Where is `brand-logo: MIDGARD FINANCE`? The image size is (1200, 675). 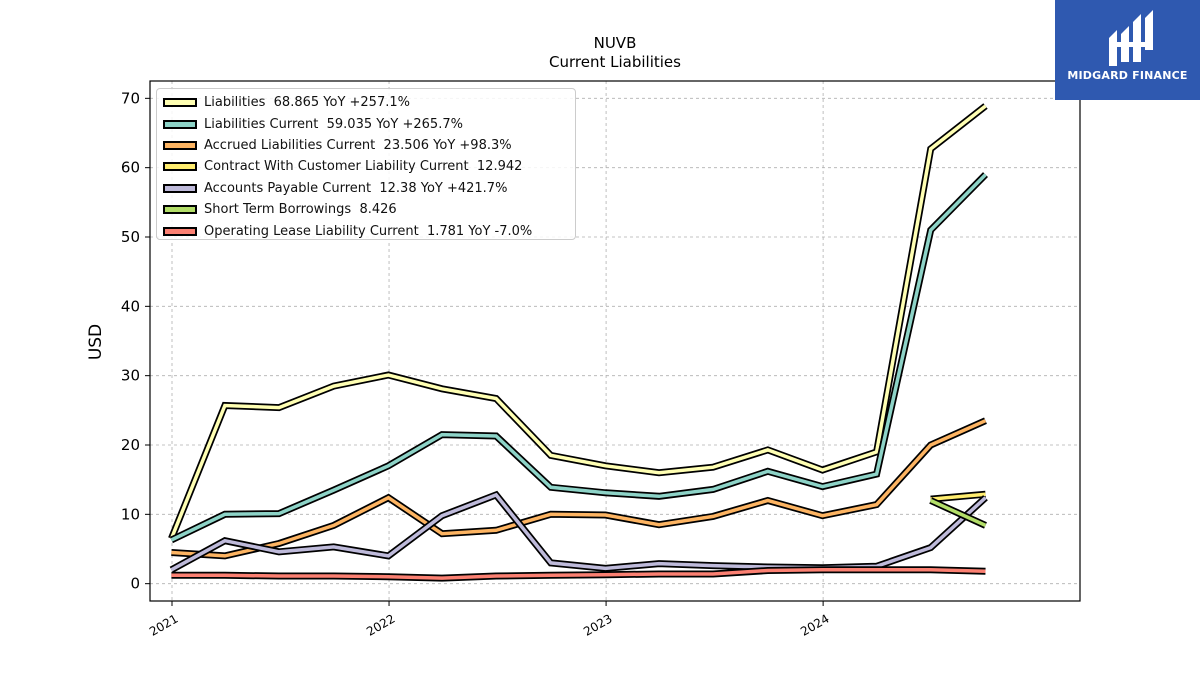 brand-logo: MIDGARD FINANCE is located at coordinates (1127, 50).